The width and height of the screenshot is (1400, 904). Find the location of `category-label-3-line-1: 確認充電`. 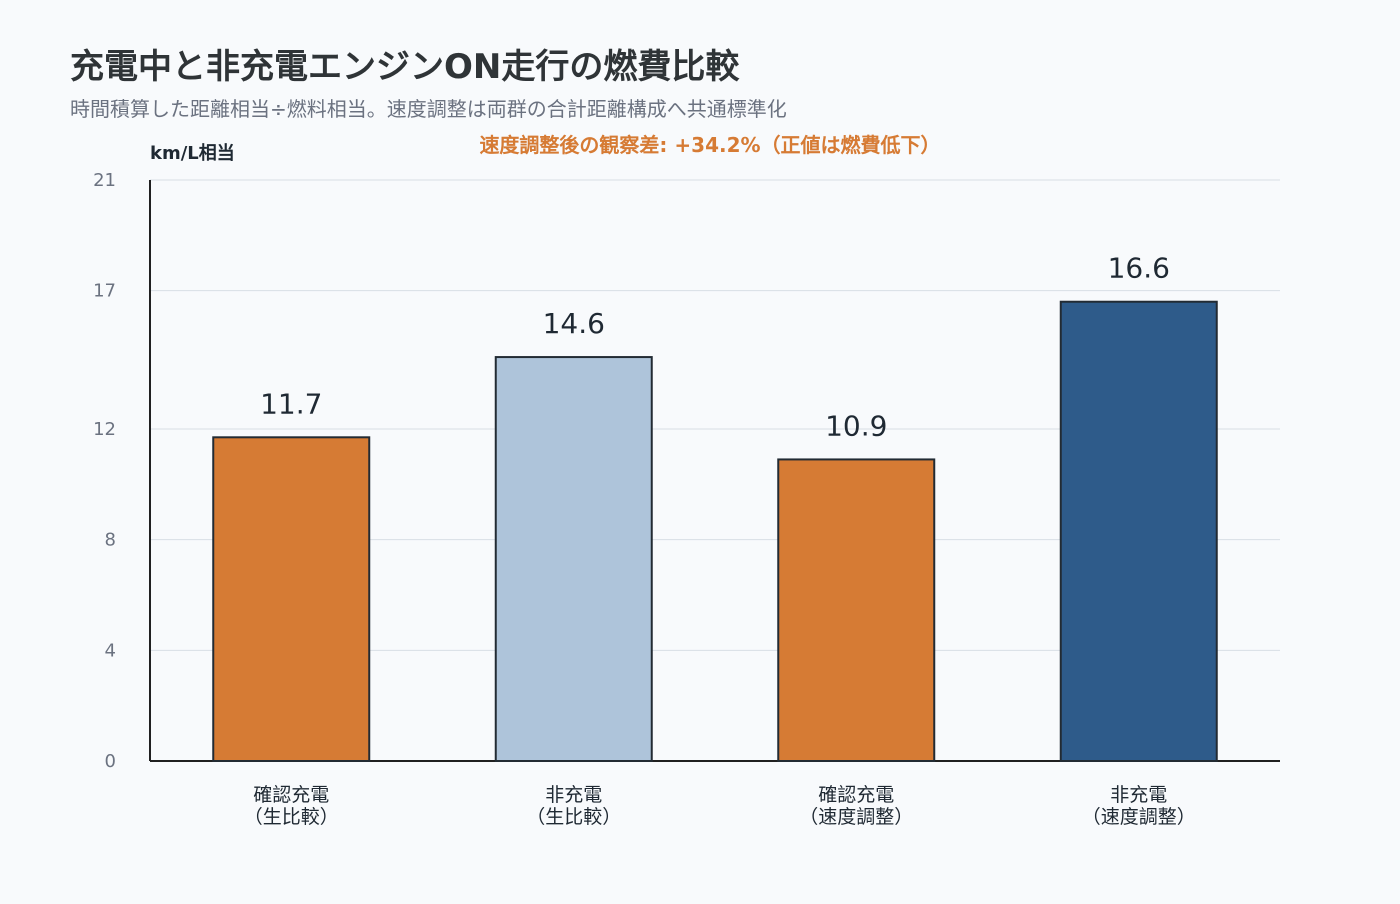

category-label-3-line-1: 確認充電 is located at coordinates (856, 795).